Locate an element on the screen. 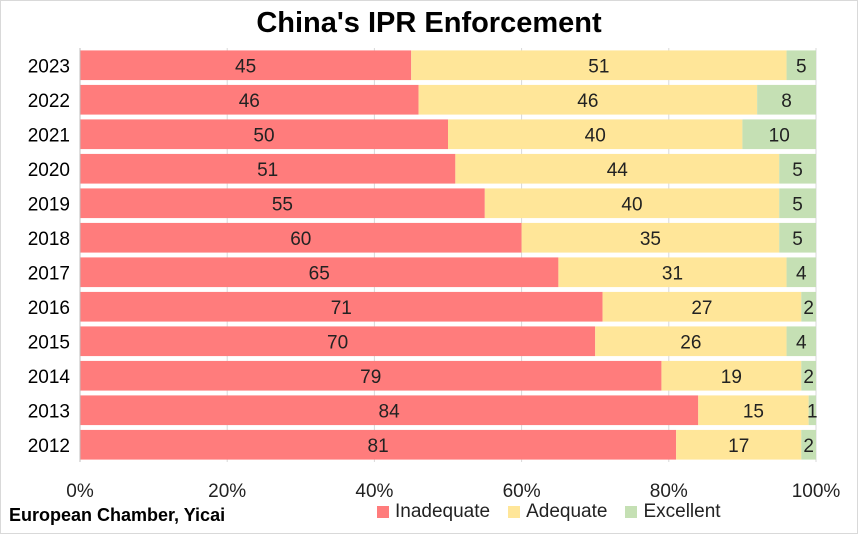 This screenshot has height=534, width=858. data-label: 50 is located at coordinates (263, 135).